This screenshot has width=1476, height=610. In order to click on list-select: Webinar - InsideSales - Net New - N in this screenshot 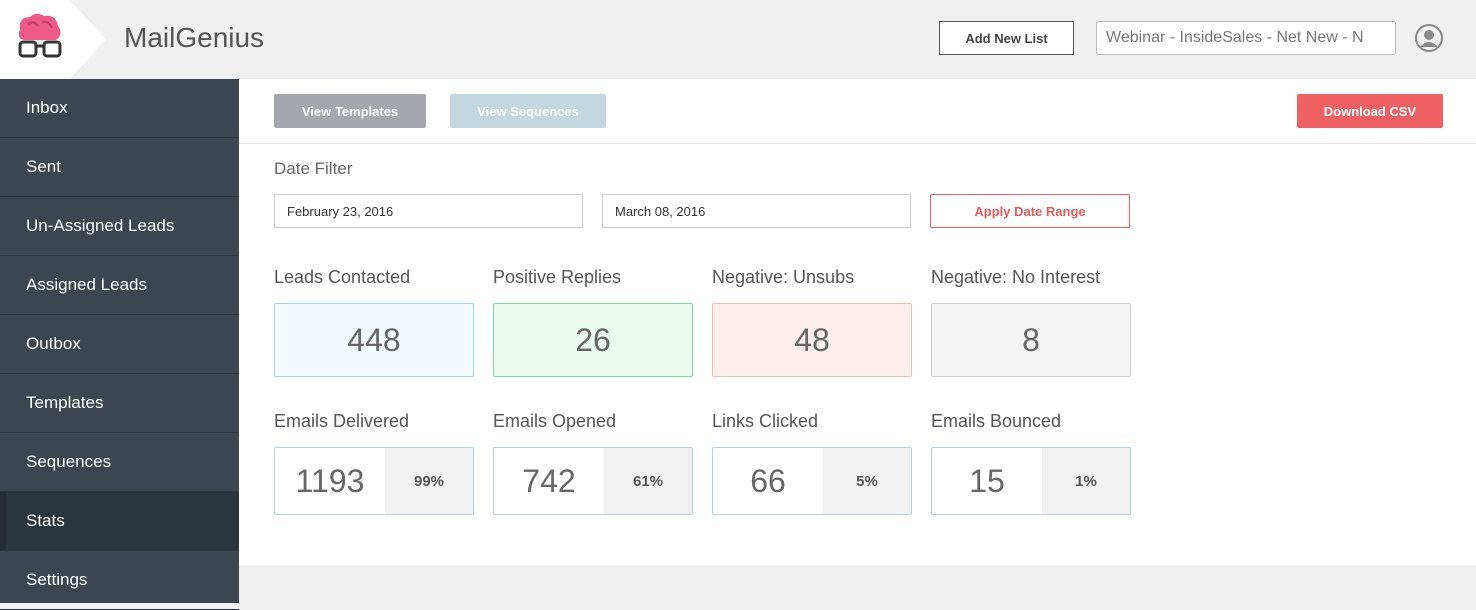, I will do `click(1246, 38)`.